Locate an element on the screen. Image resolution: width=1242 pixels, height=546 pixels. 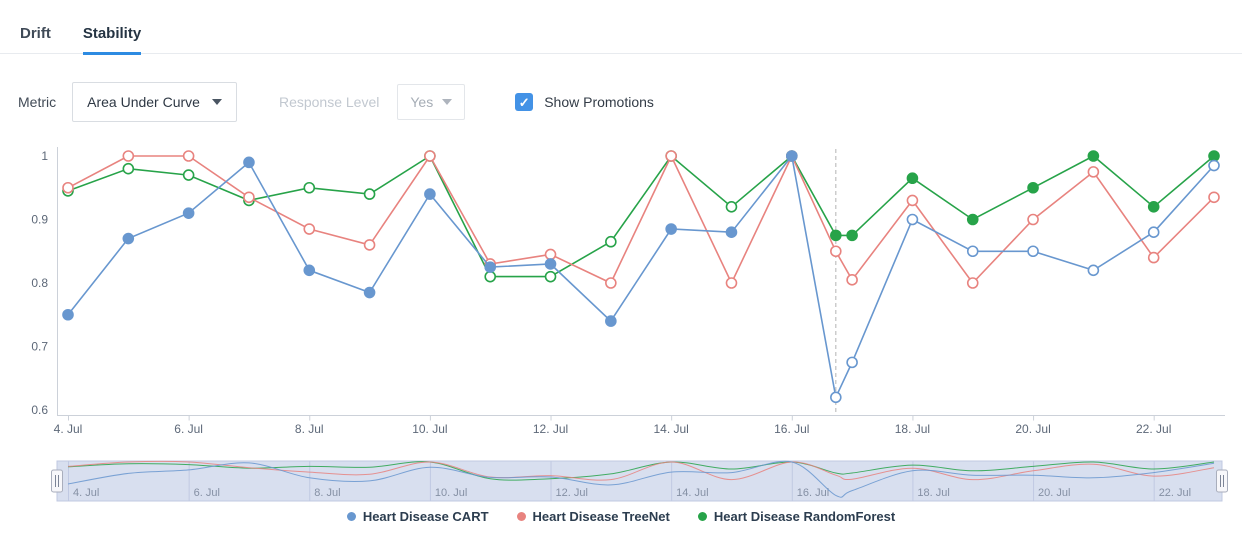
response-level-label: Response Level is located at coordinates (329, 102).